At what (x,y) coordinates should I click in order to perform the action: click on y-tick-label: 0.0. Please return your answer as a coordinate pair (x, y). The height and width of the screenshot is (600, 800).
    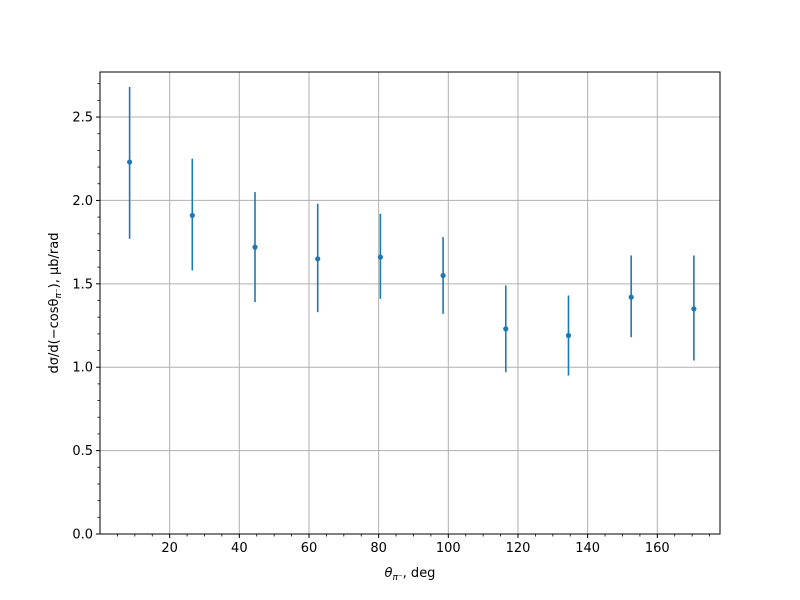
    Looking at the image, I should click on (82, 535).